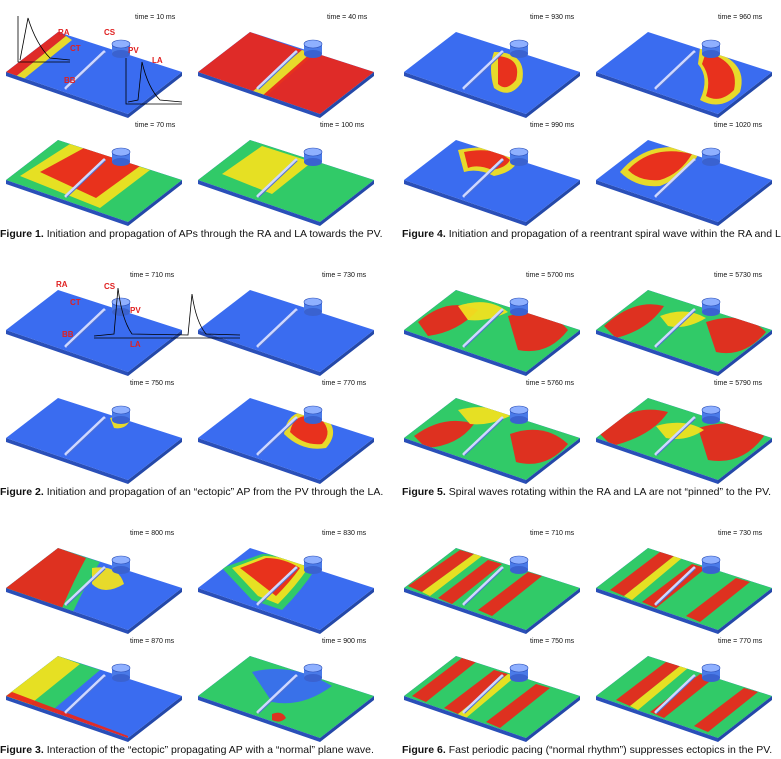  Describe the element at coordinates (152, 533) in the screenshot. I see `fig3-panel-1-time: time = 800 ms` at that location.